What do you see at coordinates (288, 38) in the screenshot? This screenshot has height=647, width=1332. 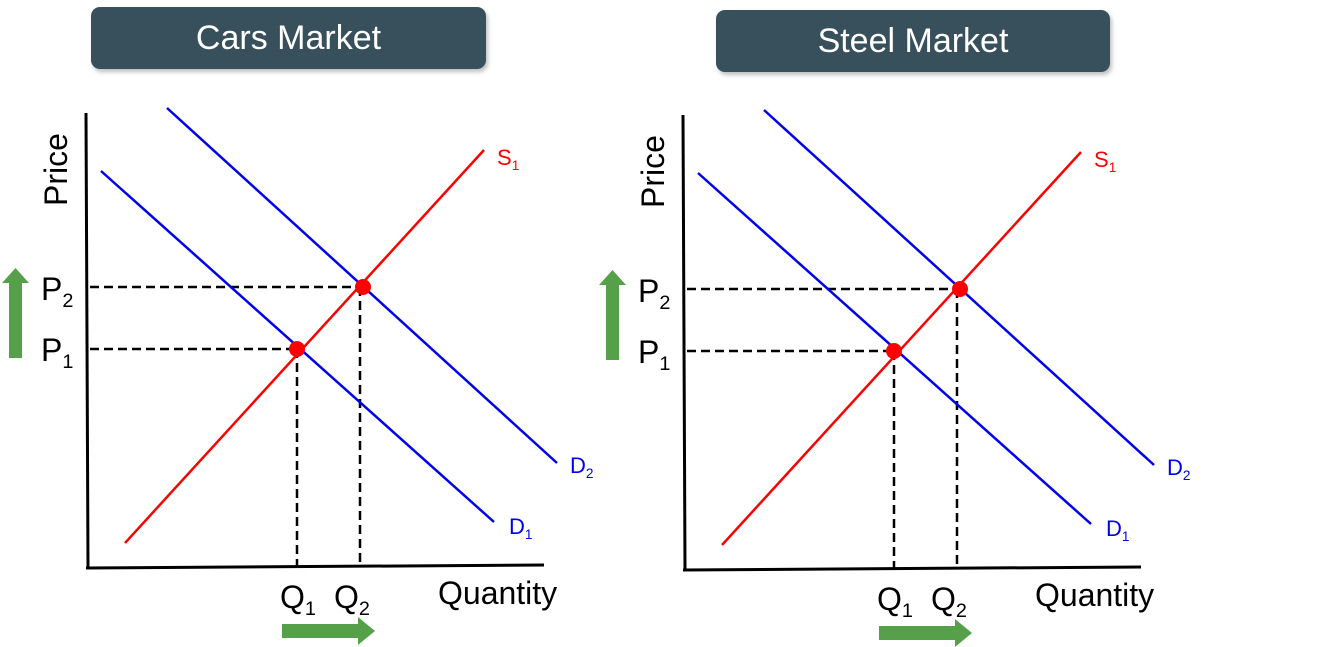 I see `cars-market-title: Cars Market` at bounding box center [288, 38].